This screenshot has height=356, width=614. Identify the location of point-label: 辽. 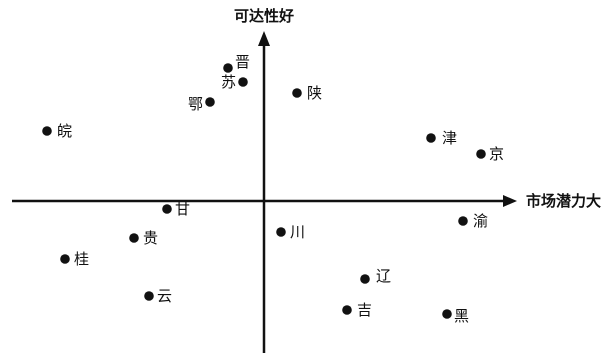
(383, 276).